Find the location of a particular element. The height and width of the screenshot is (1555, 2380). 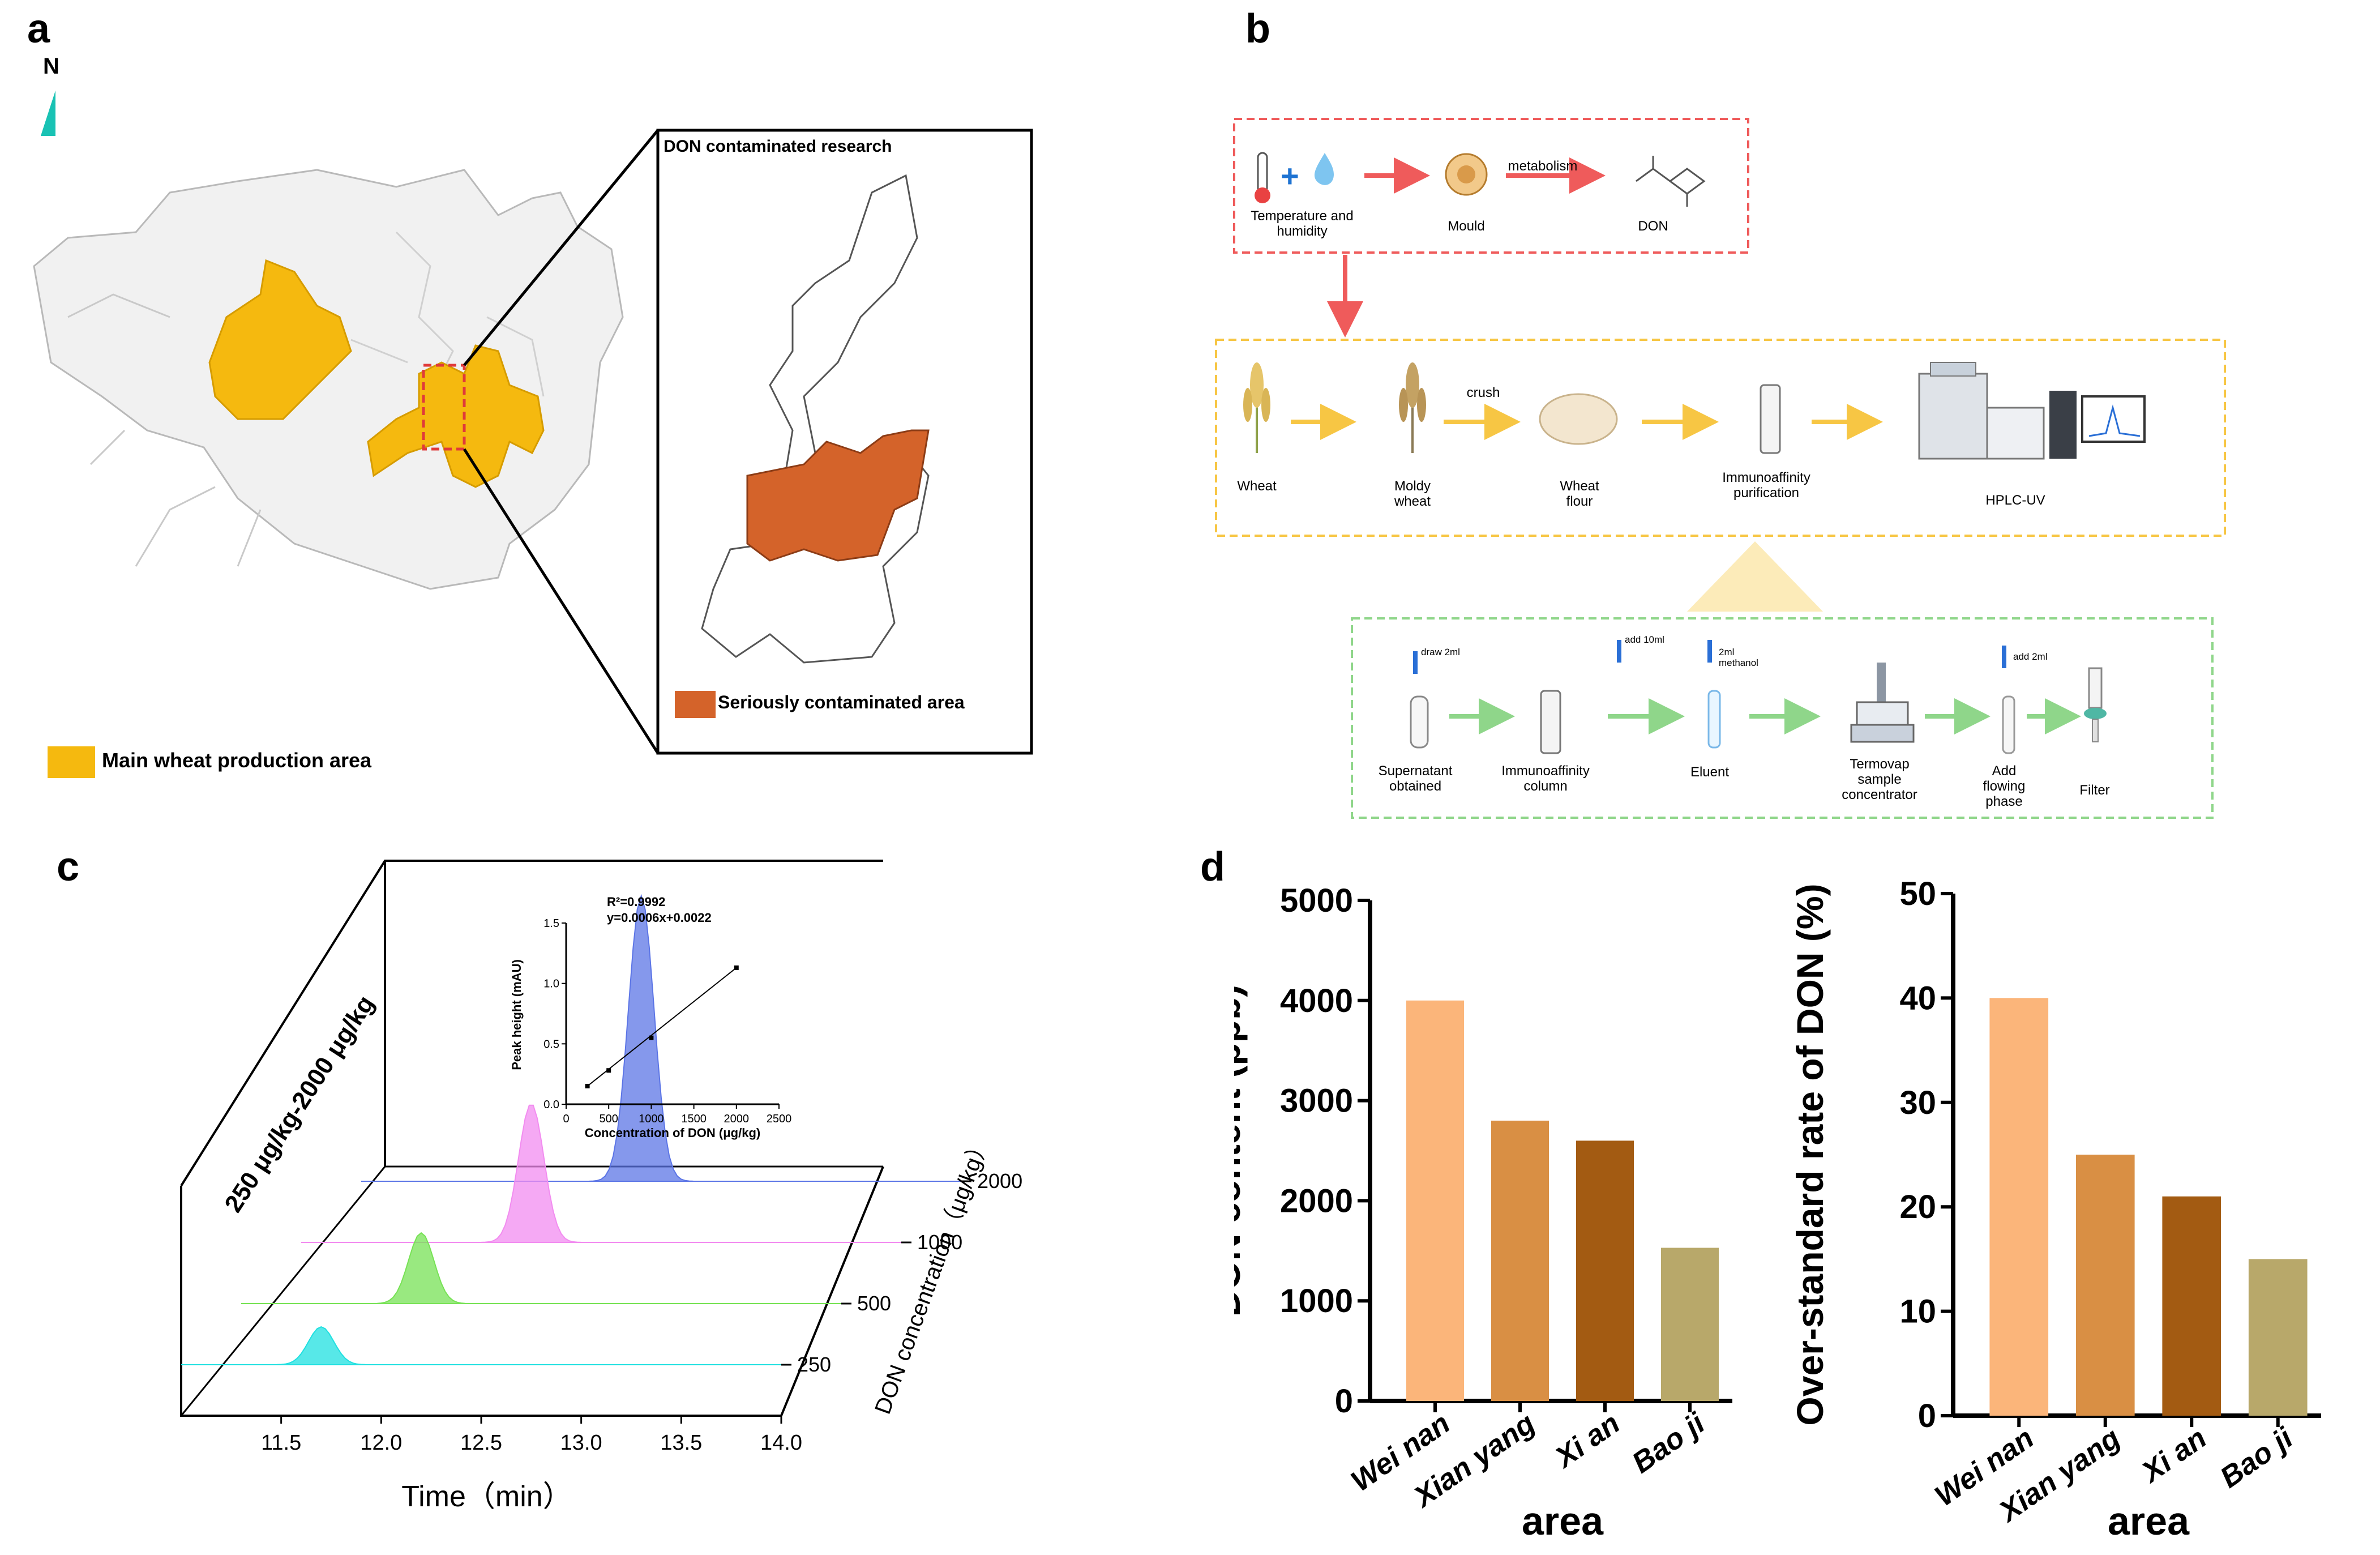

termovap-icon is located at coordinates (1882, 703).